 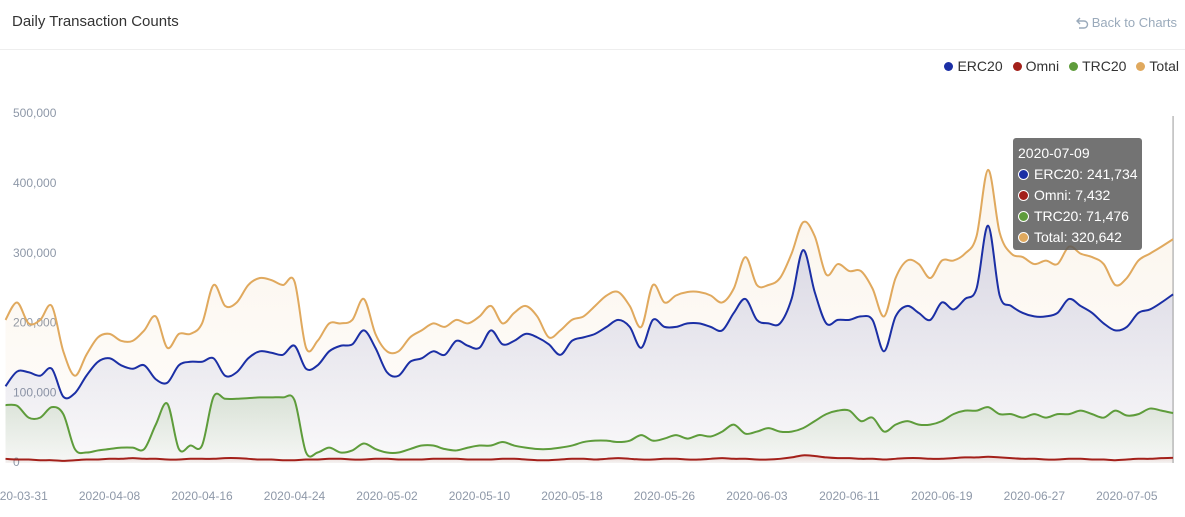 What do you see at coordinates (1081, 23) in the screenshot?
I see `back-icon` at bounding box center [1081, 23].